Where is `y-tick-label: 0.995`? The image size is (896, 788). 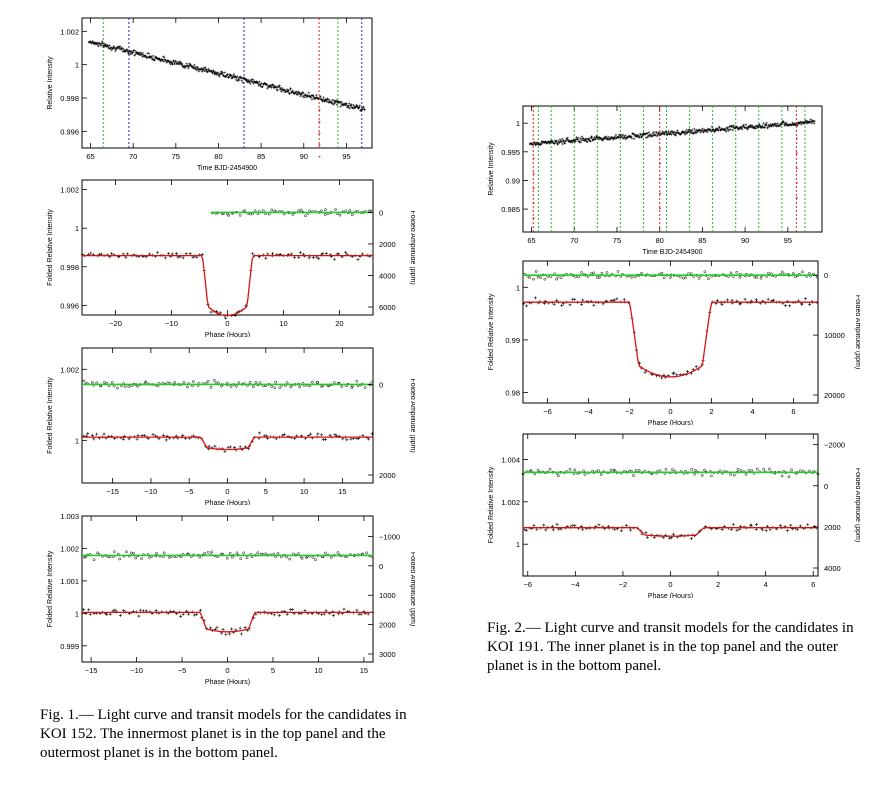
y-tick-label: 0.995 is located at coordinates (510, 152).